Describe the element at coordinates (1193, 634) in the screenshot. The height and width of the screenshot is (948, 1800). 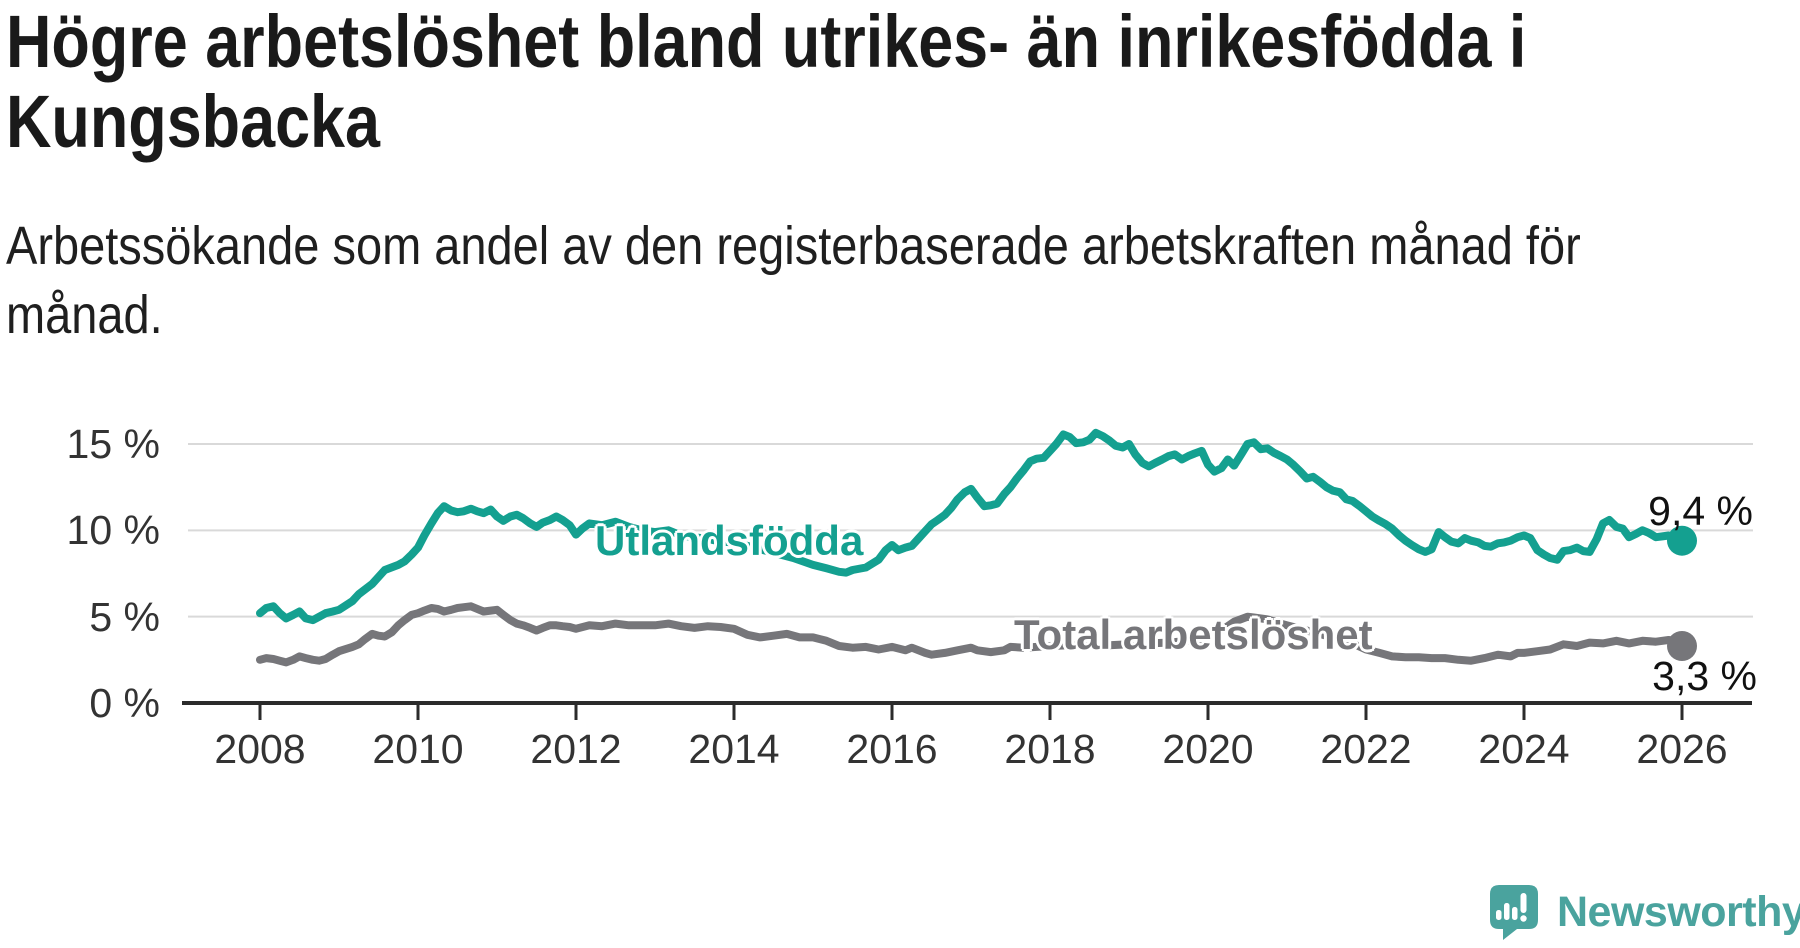
I see `series-label-total-arbetsloshet: Total arbetslöshet` at that location.